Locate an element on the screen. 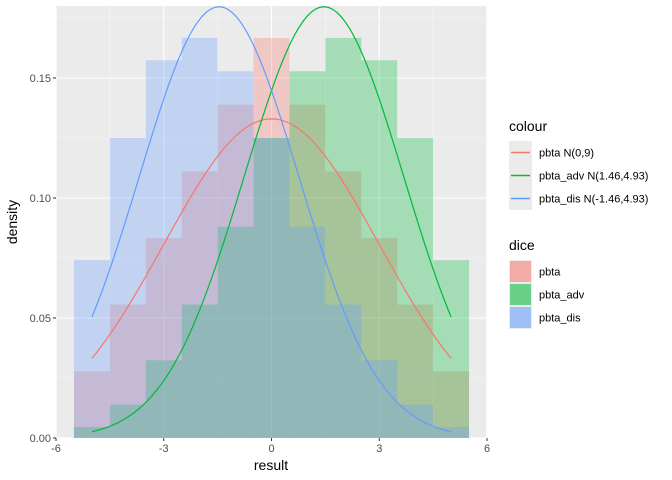  legend-title: colour is located at coordinates (528, 126).